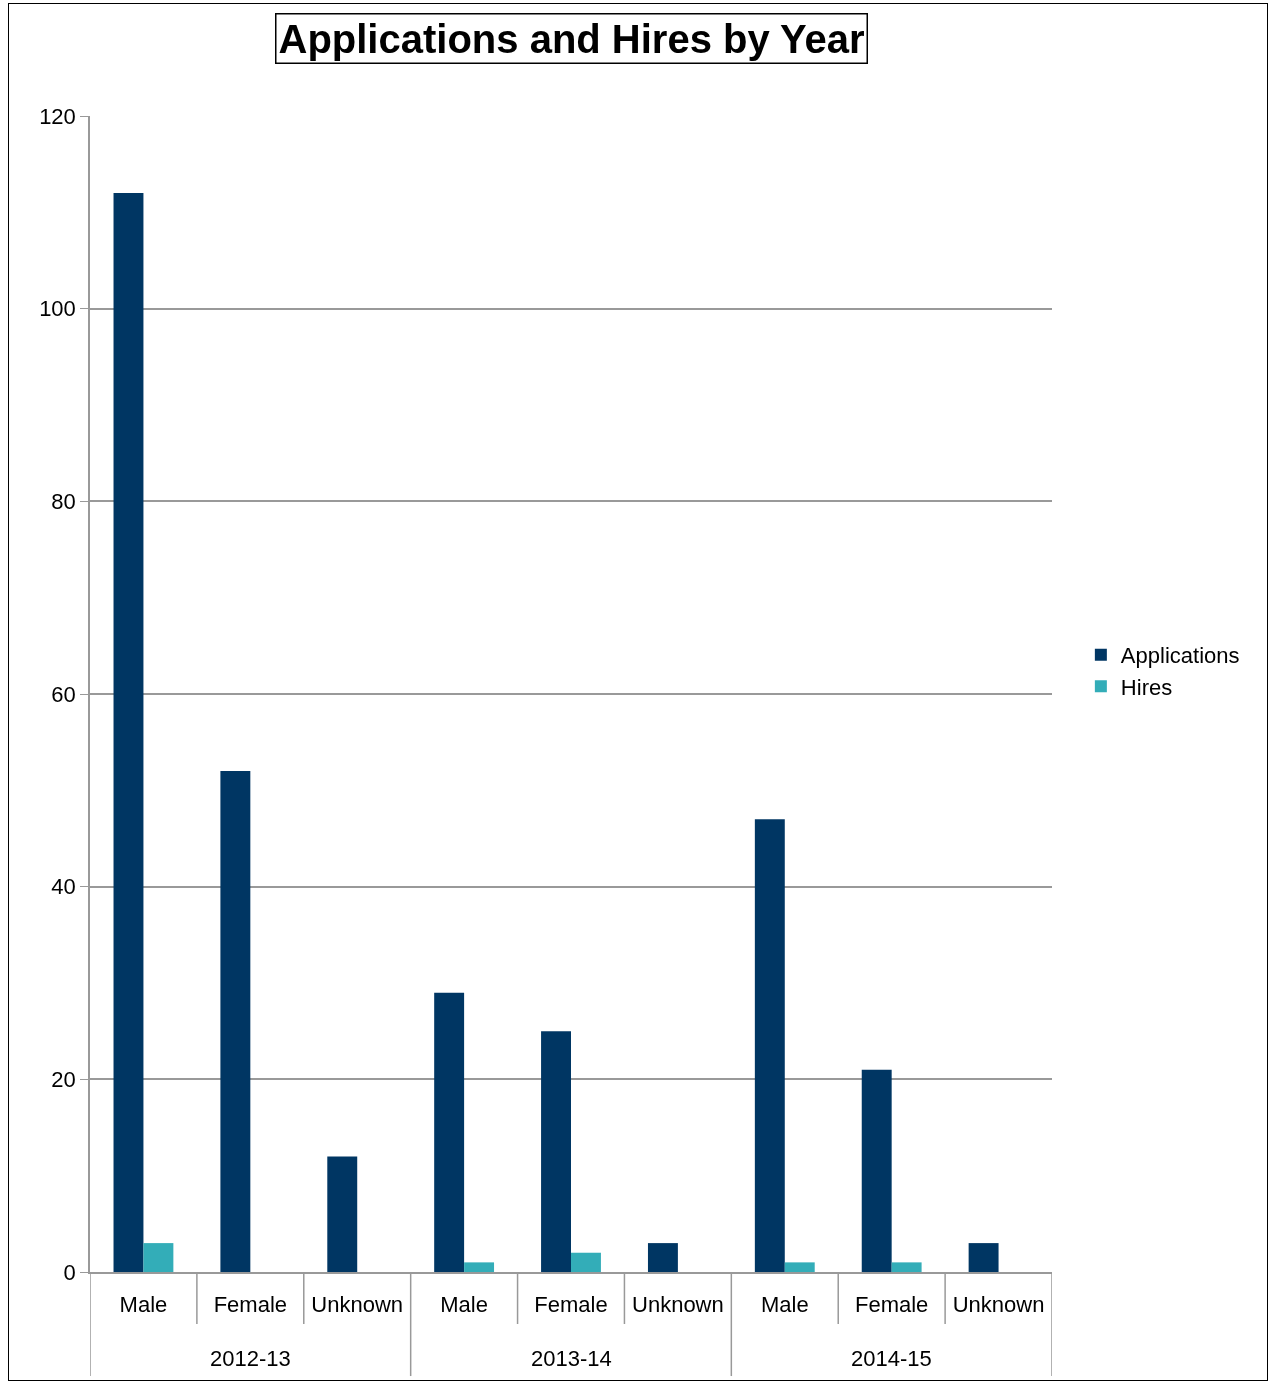 The width and height of the screenshot is (1274, 1385). I want to click on legend-label: Hires, so click(1146, 687).